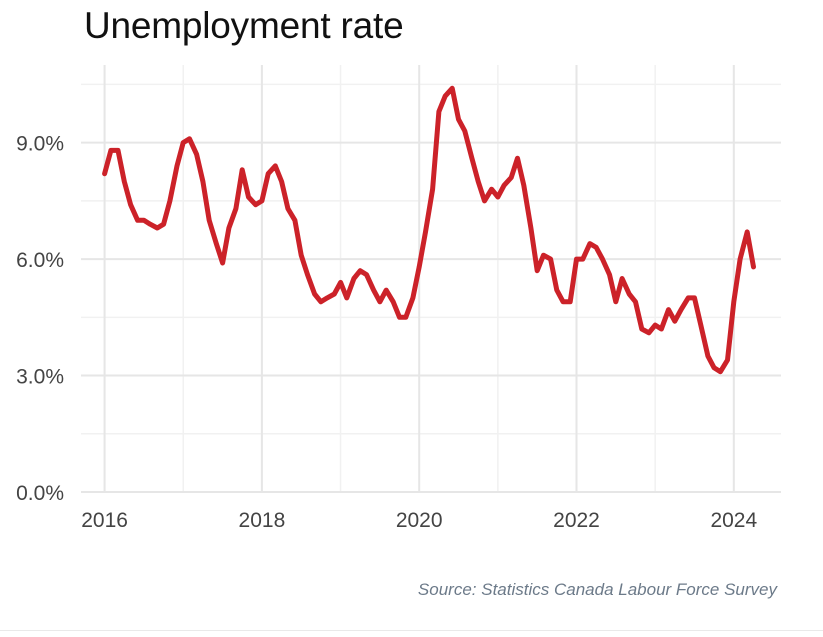 Image resolution: width=823 pixels, height=637 pixels. I want to click on x-tick-label: 2016, so click(104, 520).